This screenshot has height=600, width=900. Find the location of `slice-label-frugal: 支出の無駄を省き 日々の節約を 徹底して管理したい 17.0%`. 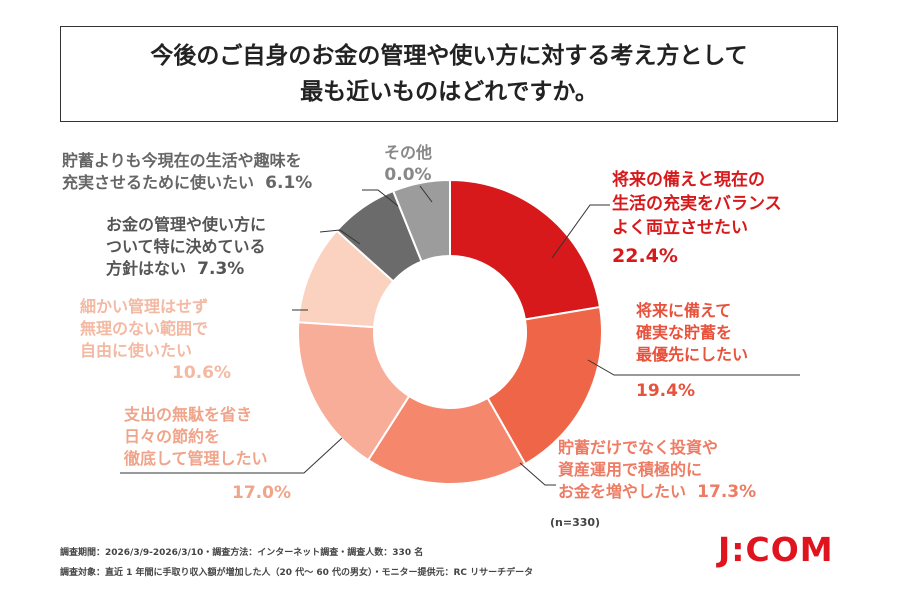

slice-label-frugal: 支出の無駄を省き 日々の節約を 徹底して管理したい 17.0% is located at coordinates (207, 454).